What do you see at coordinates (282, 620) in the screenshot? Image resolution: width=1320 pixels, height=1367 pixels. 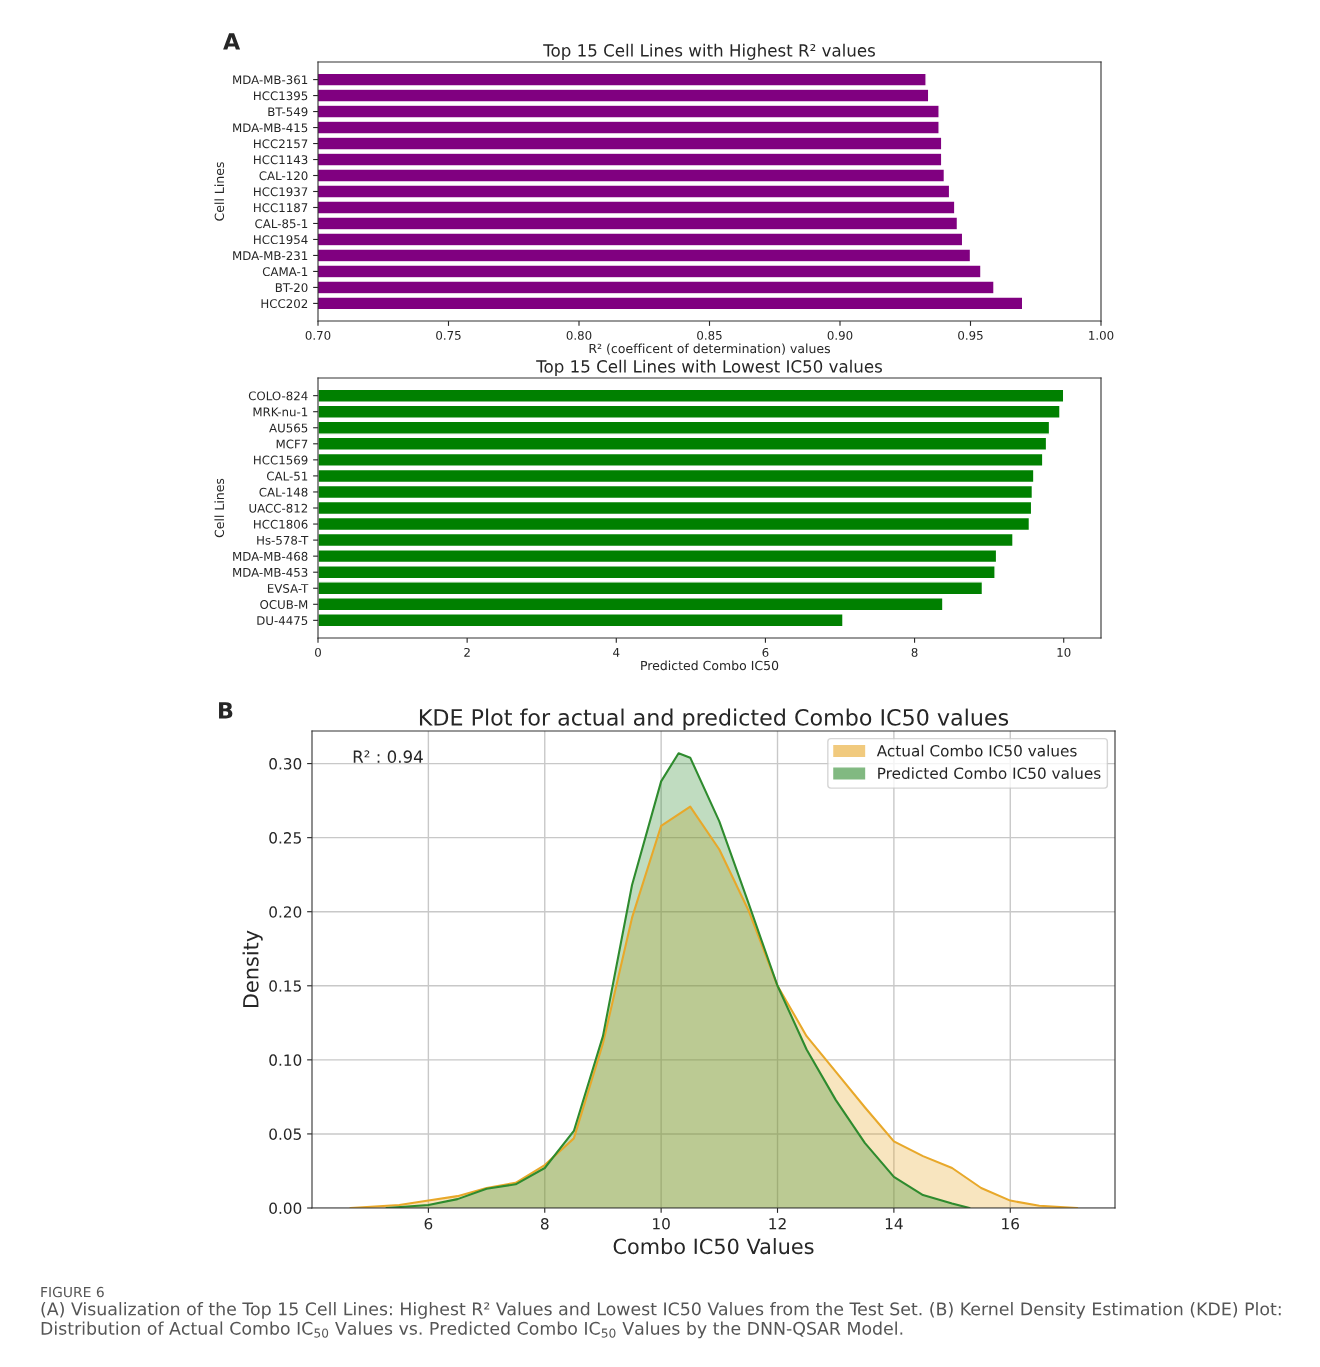 I see `y-tick-label: DU-4475` at bounding box center [282, 620].